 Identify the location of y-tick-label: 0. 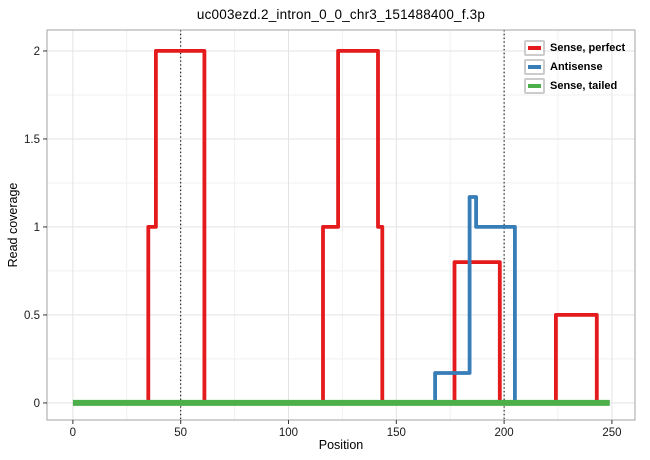
(37, 404).